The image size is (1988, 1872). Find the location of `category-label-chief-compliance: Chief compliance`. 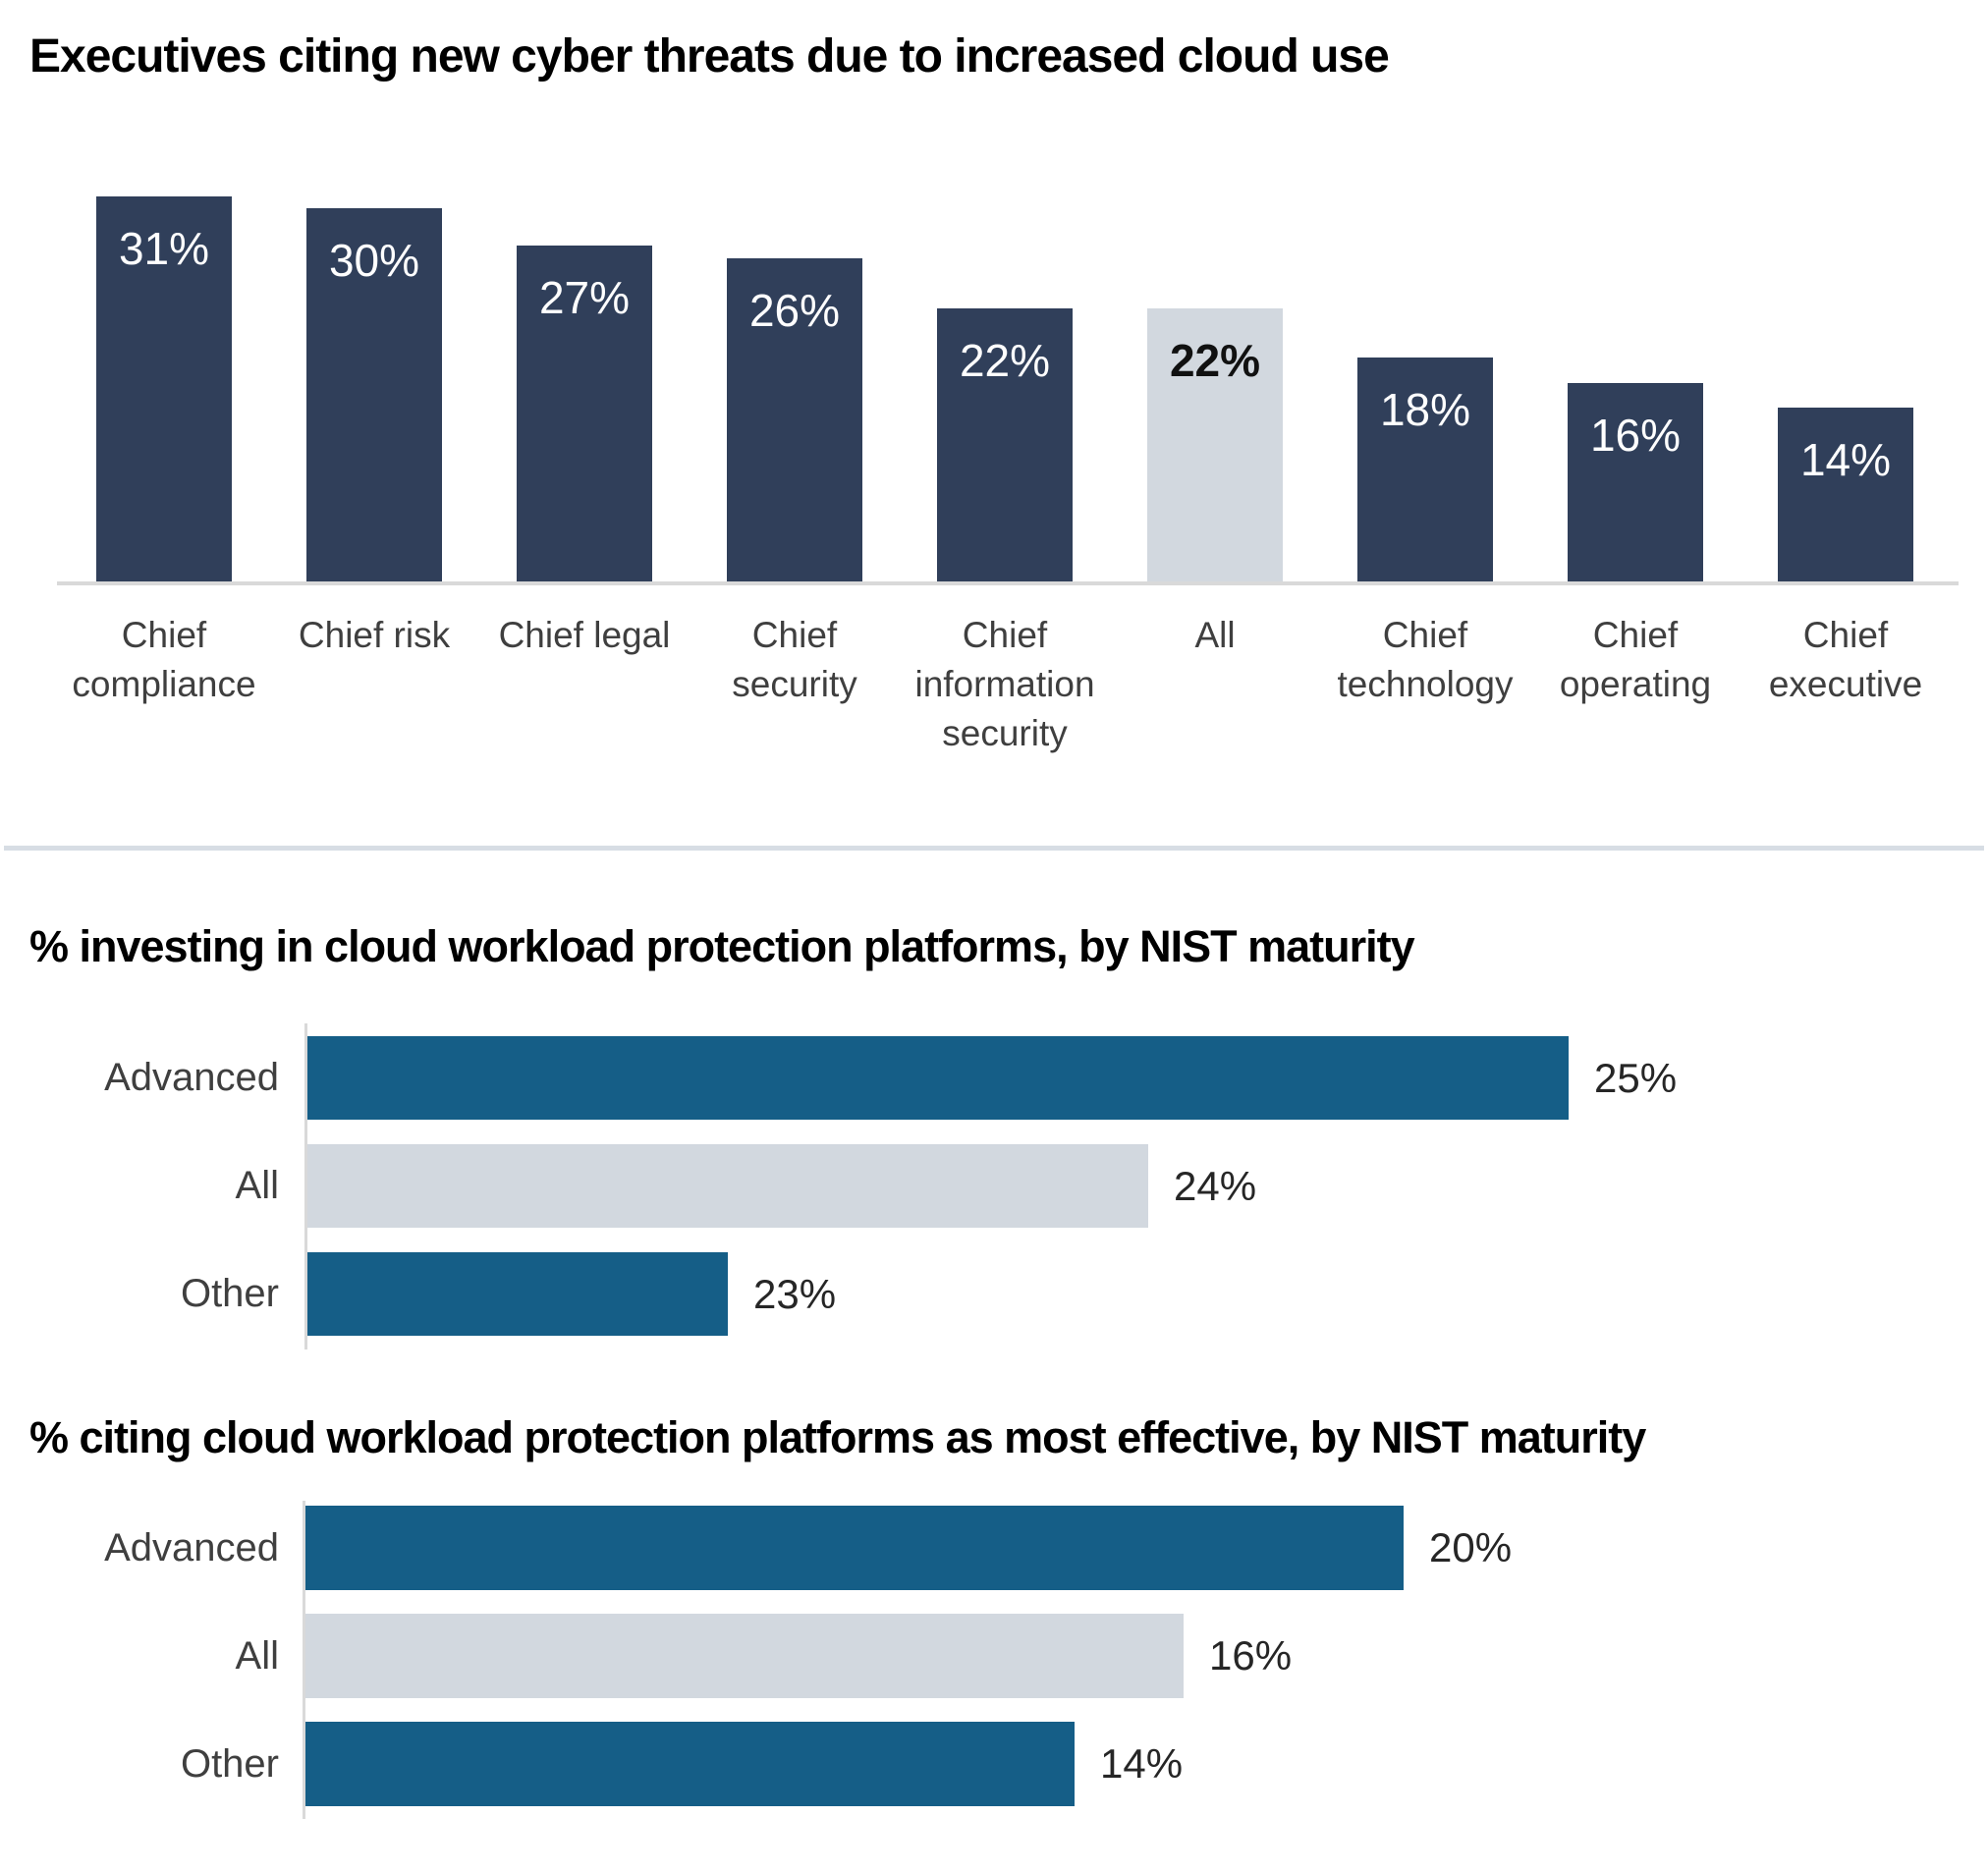

category-label-chief-compliance: Chief compliance is located at coordinates (164, 659).